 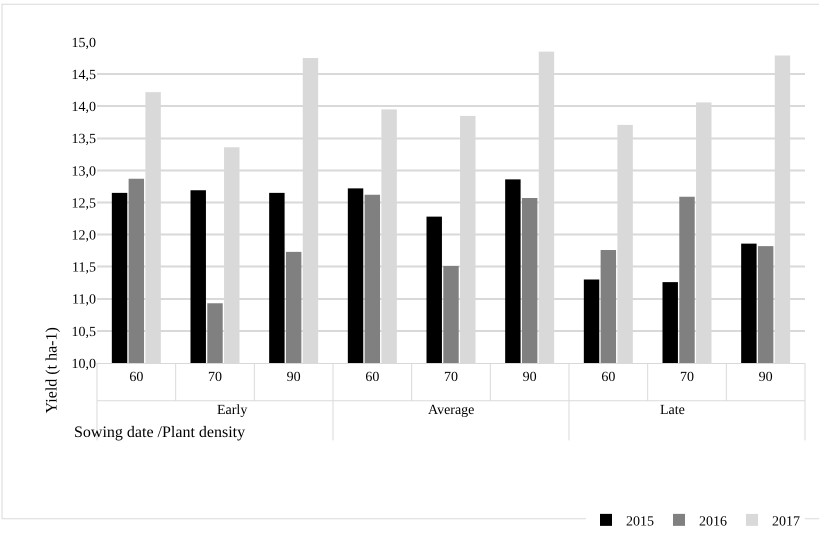 What do you see at coordinates (640, 522) in the screenshot?
I see `legend-label: 2015` at bounding box center [640, 522].